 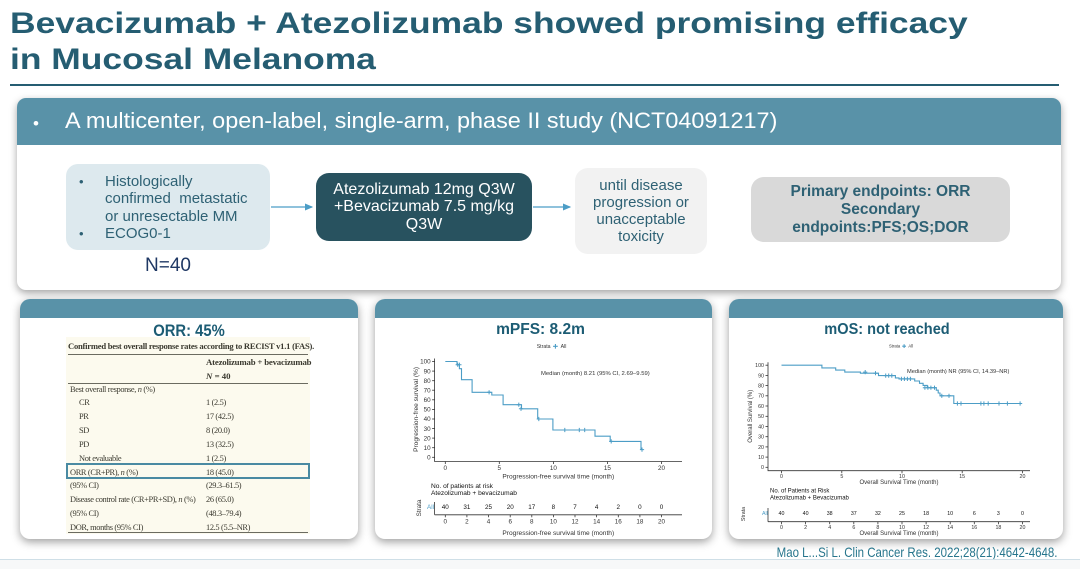 What do you see at coordinates (595, 374) in the screenshot?
I see `svg-text:Median (month) 8.21 (95% CI, 2: Median (month) 8.21 (95% CI, 2.69–9.59)` at bounding box center [595, 374].